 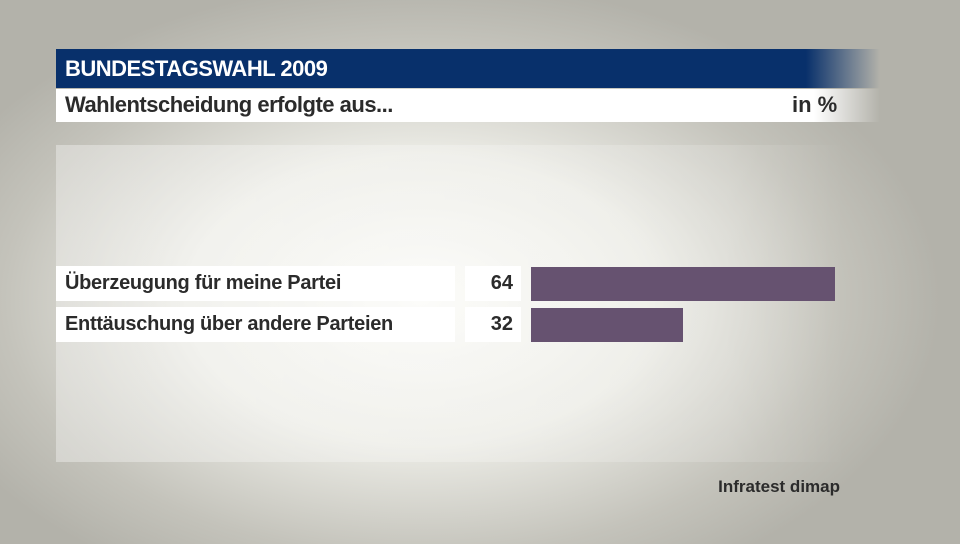 I want to click on value-label-box: 32, so click(x=493, y=324).